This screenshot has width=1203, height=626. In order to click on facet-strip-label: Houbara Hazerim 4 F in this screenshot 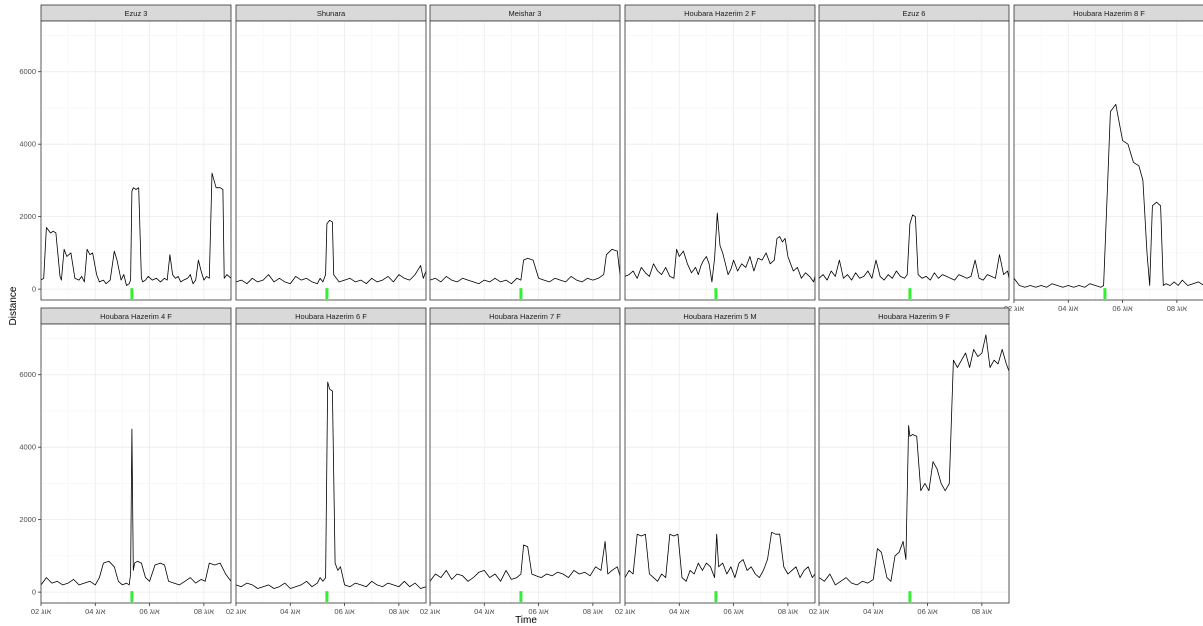, I will do `click(136, 316)`.